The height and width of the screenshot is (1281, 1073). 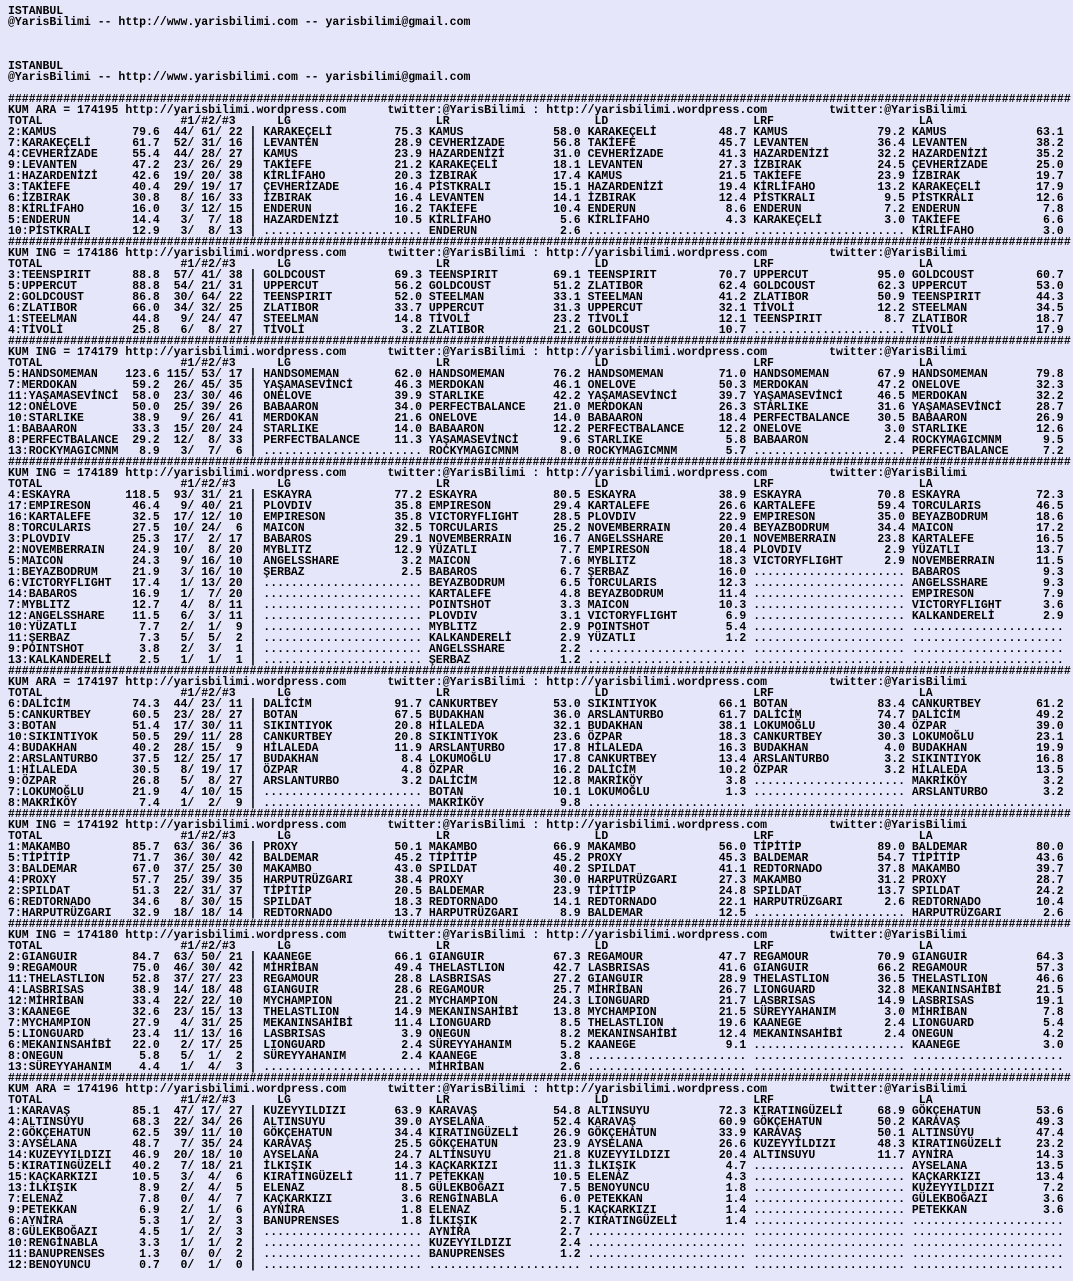 What do you see at coordinates (204, 594) in the screenshot?
I see `horse-placings: 1/ 7/ 20` at bounding box center [204, 594].